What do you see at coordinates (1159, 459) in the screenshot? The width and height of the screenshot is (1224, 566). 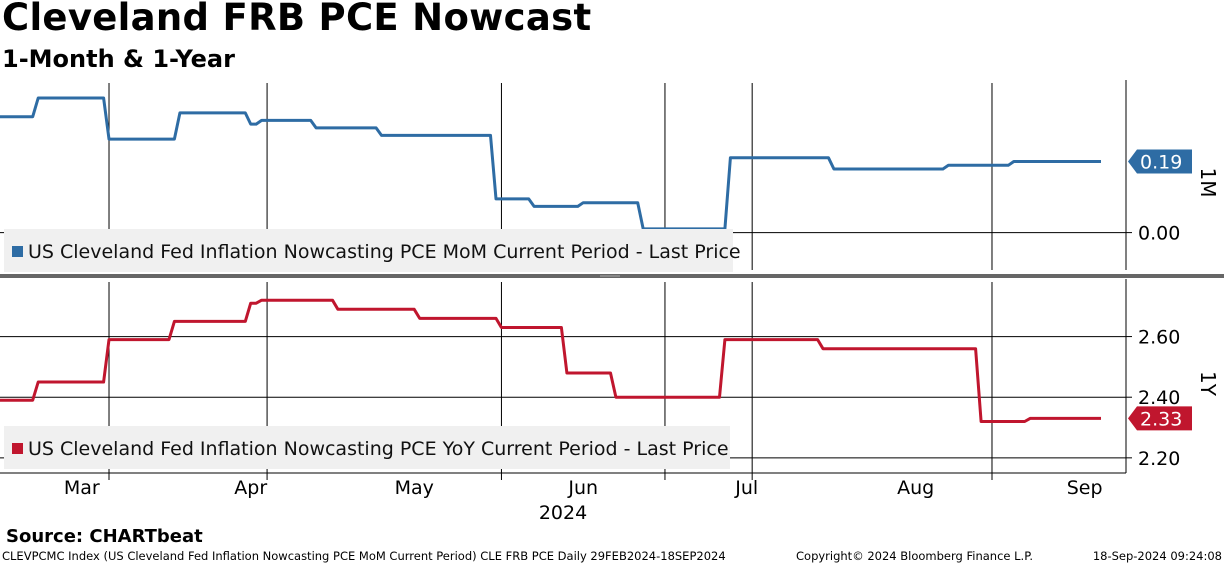 I see `y-tick-label-1y-0: 2.20` at bounding box center [1159, 459].